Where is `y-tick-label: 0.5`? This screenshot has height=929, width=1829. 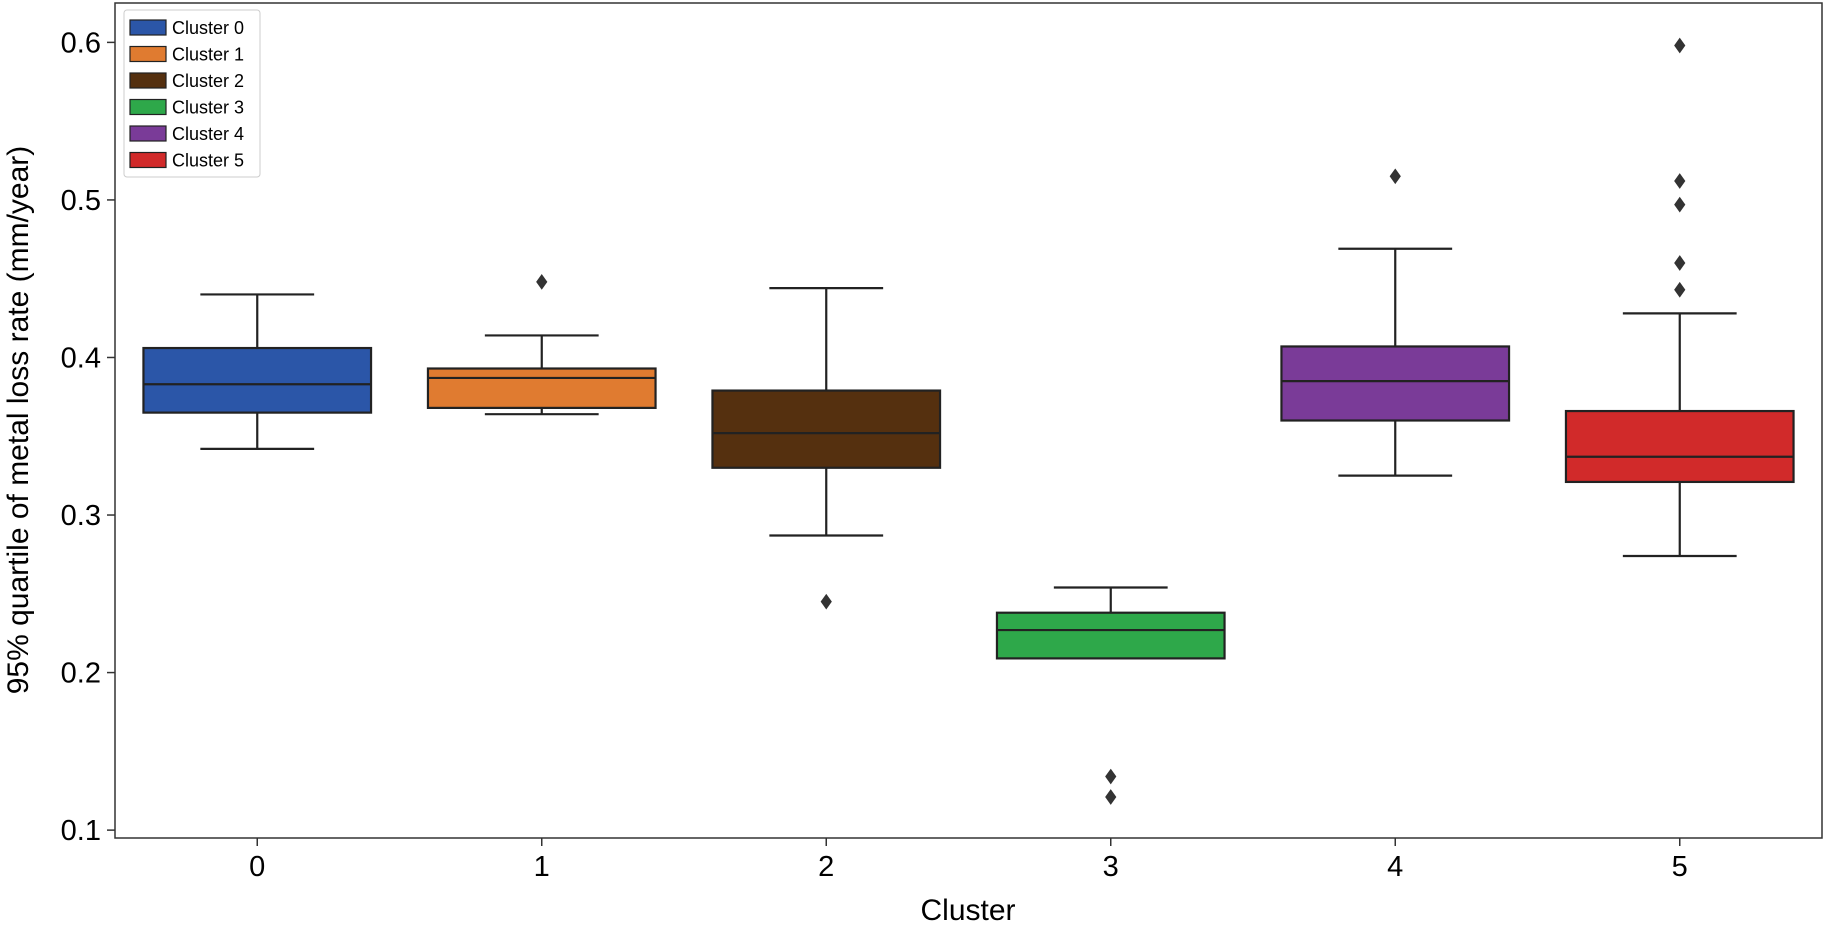
y-tick-label: 0.5 is located at coordinates (81, 201).